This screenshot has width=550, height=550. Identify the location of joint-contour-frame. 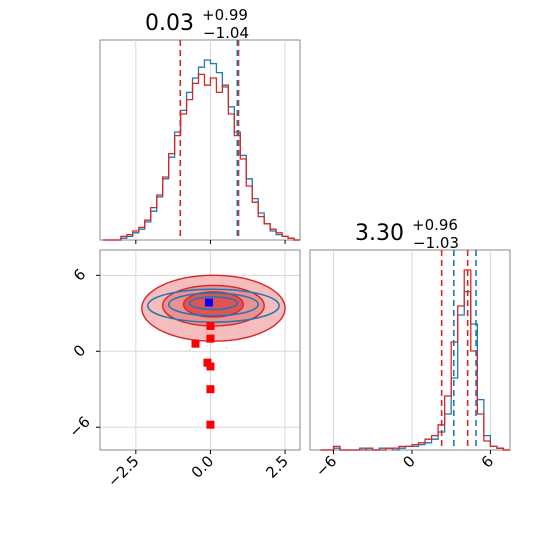
(200, 350).